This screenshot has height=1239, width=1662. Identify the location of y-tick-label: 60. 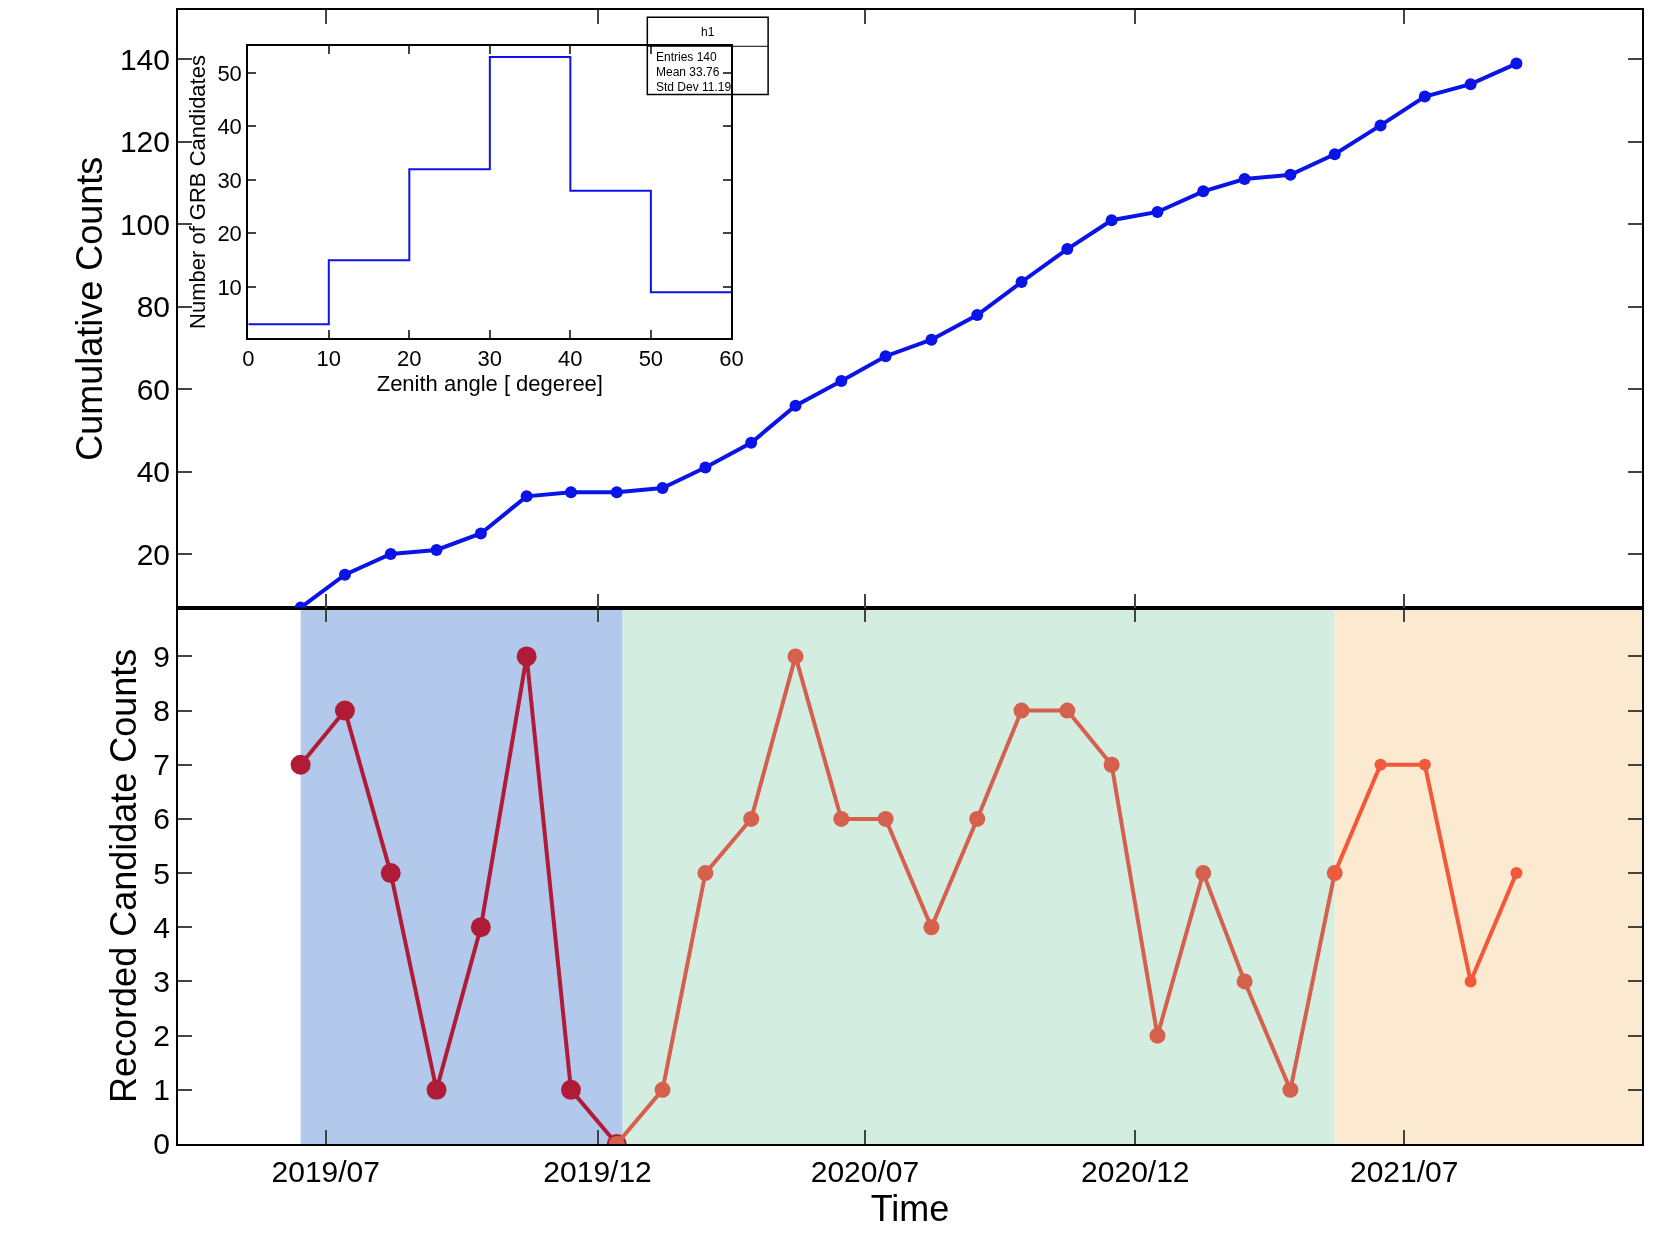
(153, 389).